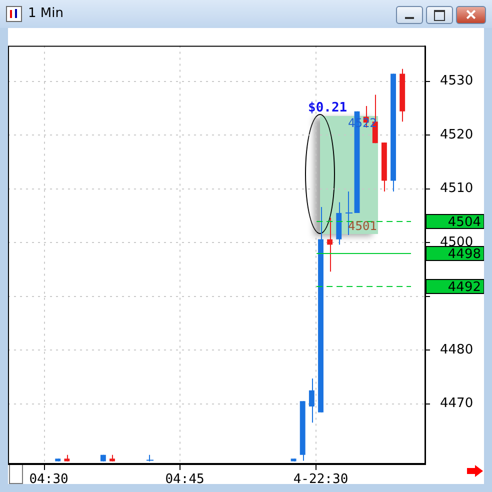 This screenshot has width=492, height=492. Describe the element at coordinates (48, 480) in the screenshot. I see `x-tick-label: 04:30` at that location.